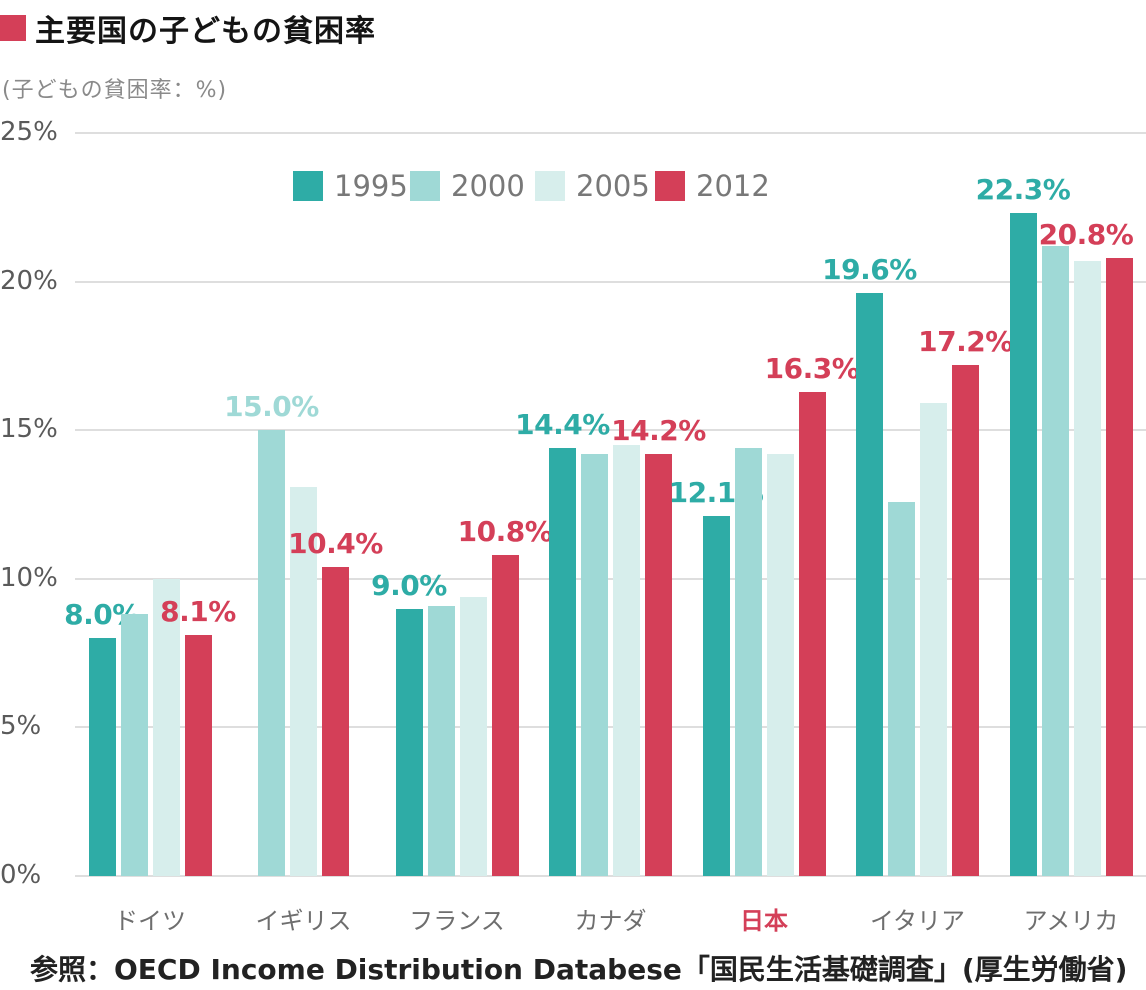 This screenshot has width=1146, height=990. What do you see at coordinates (658, 664) in the screenshot?
I see `bar-カナダ-2012` at bounding box center [658, 664].